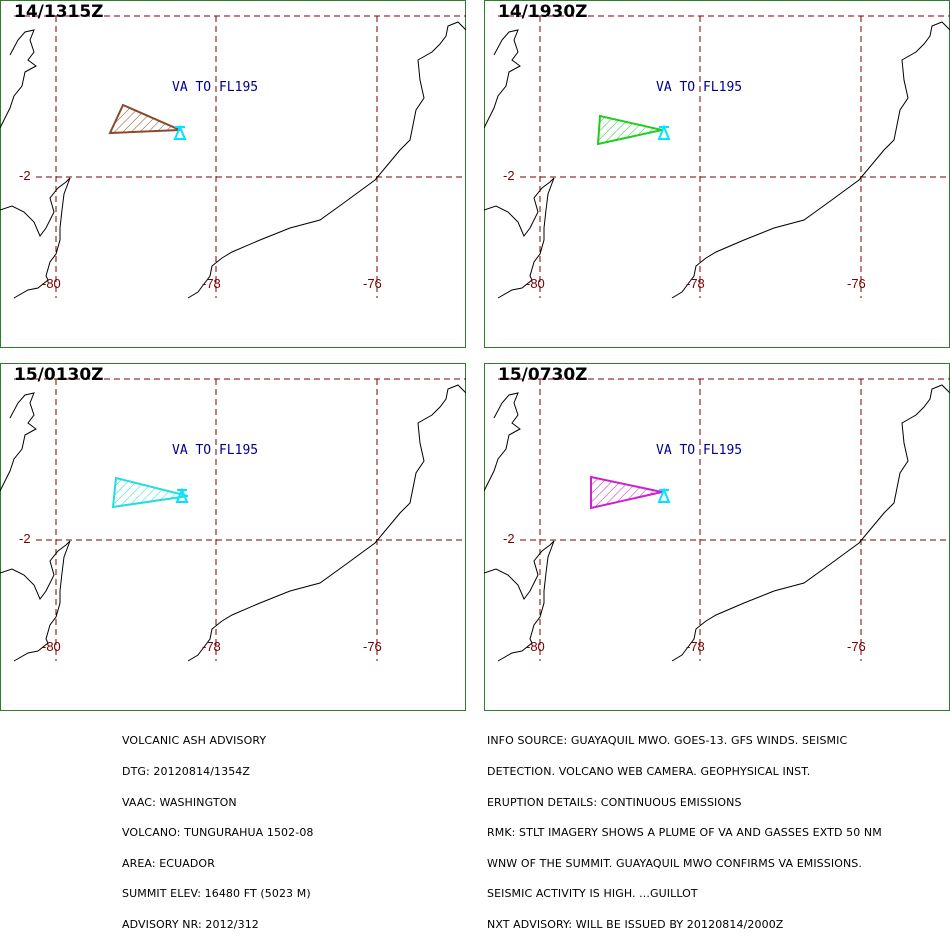 This screenshot has width=950, height=940. I want to click on advisory-line: ERUPTION DETAILS: CONTINUOUS EMISSIONS, so click(614, 802).